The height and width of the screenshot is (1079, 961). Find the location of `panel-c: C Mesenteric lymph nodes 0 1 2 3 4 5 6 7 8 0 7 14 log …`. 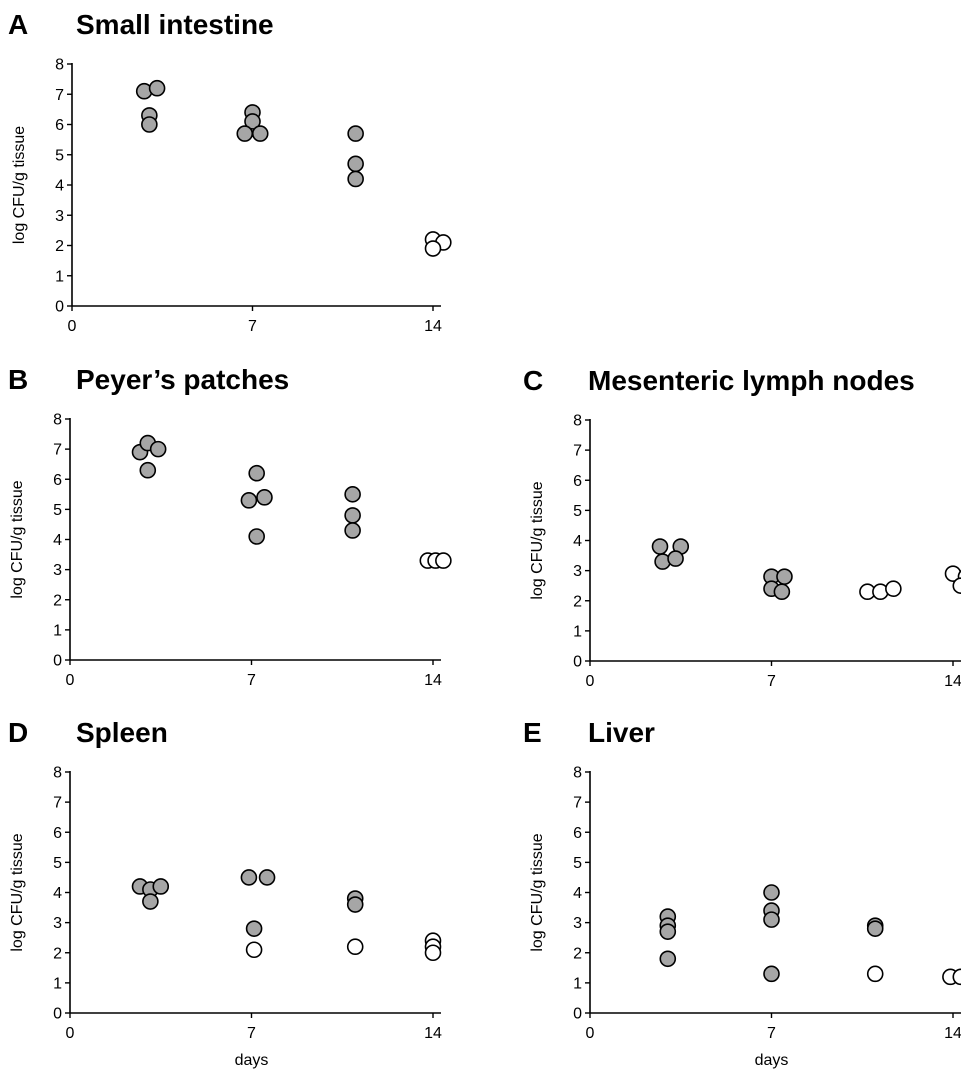

panel-c: C Mesenteric lymph nodes 0 1 2 3 4 5 6 7 8 0 7 14 log … is located at coordinates (742, 527).